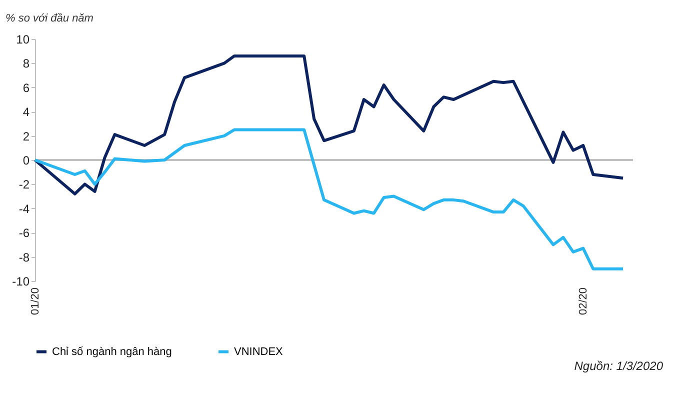 This screenshot has height=394, width=679. I want to click on text: Nguồn: 1/3/2020, so click(619, 366).